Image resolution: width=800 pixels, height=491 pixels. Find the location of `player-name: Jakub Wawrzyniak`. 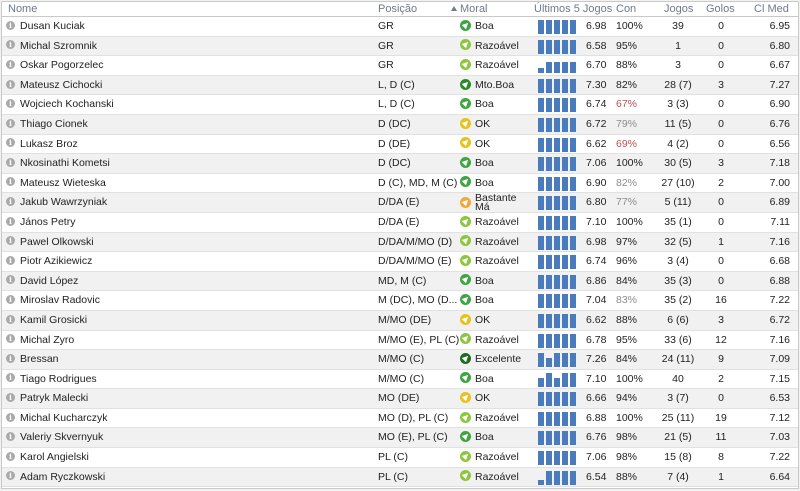

player-name: Jakub Wawrzyniak is located at coordinates (64, 202).